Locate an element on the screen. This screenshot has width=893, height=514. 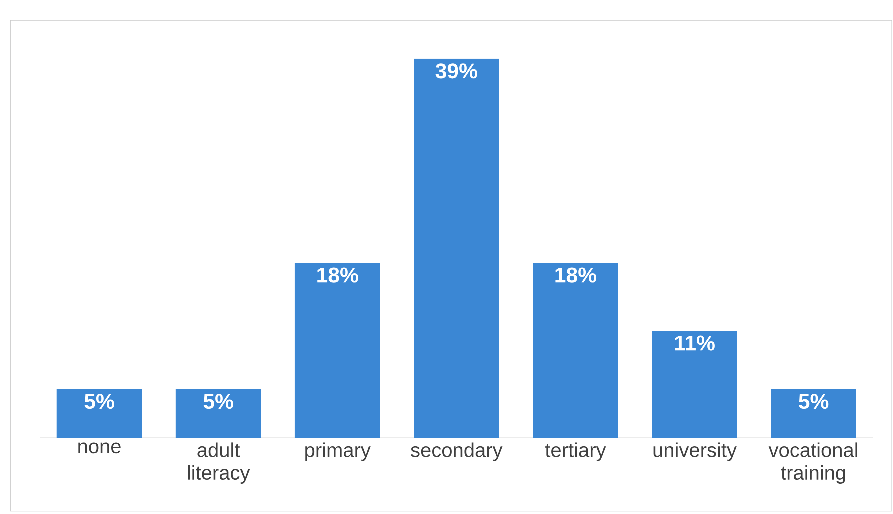
x-tick-label: primary is located at coordinates (338, 452).